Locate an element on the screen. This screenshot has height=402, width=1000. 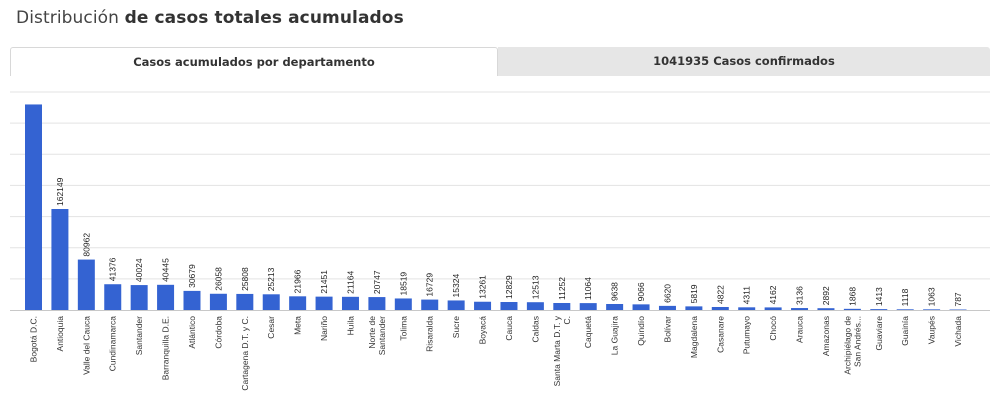
category-label: Amazonas is located at coordinates (826, 336).